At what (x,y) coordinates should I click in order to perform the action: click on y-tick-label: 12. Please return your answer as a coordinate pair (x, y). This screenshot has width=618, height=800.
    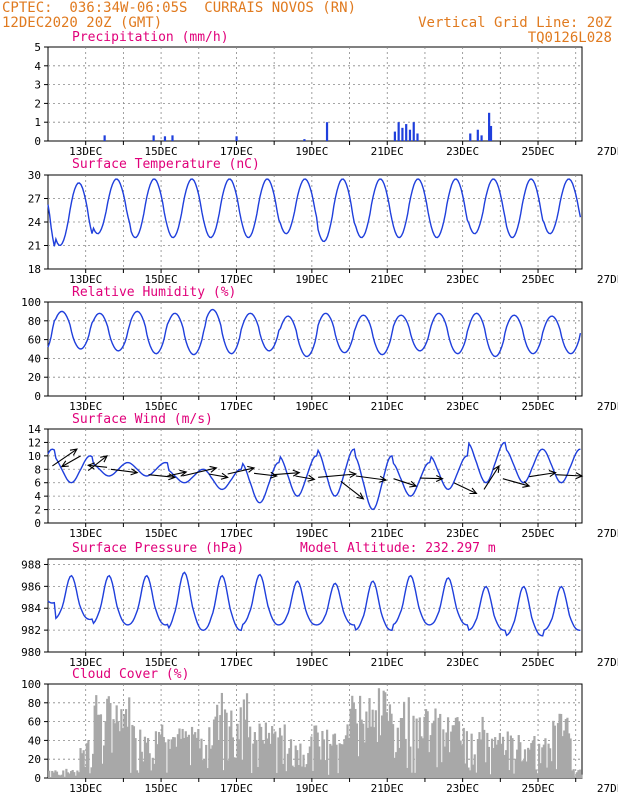
    Looking at the image, I should click on (34, 442).